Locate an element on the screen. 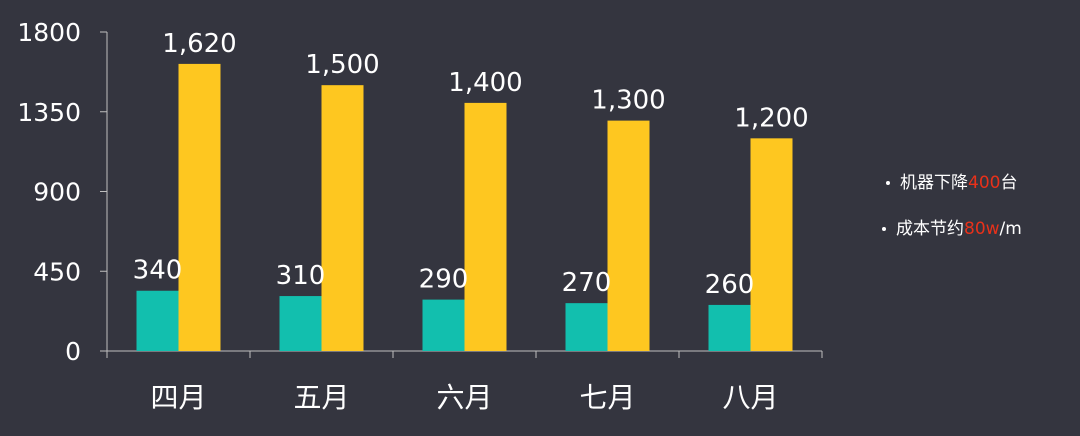  note-machines-suffix: 台 is located at coordinates (1009, 183).